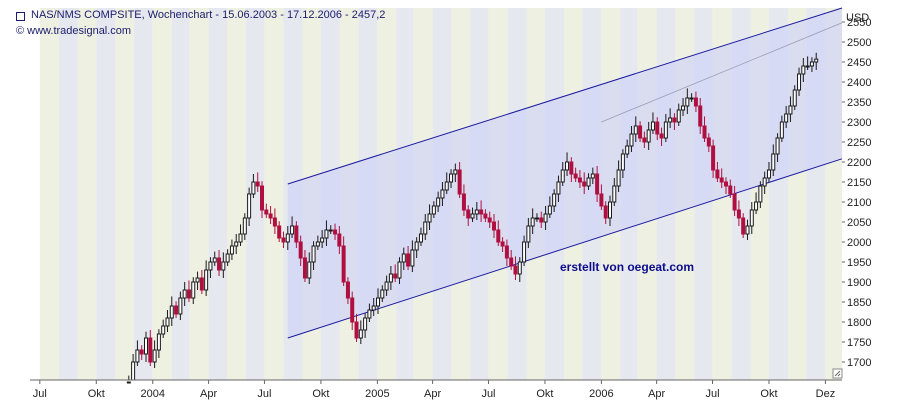 This screenshot has height=411, width=899. I want to click on y-tick-label: 2150, so click(859, 183).